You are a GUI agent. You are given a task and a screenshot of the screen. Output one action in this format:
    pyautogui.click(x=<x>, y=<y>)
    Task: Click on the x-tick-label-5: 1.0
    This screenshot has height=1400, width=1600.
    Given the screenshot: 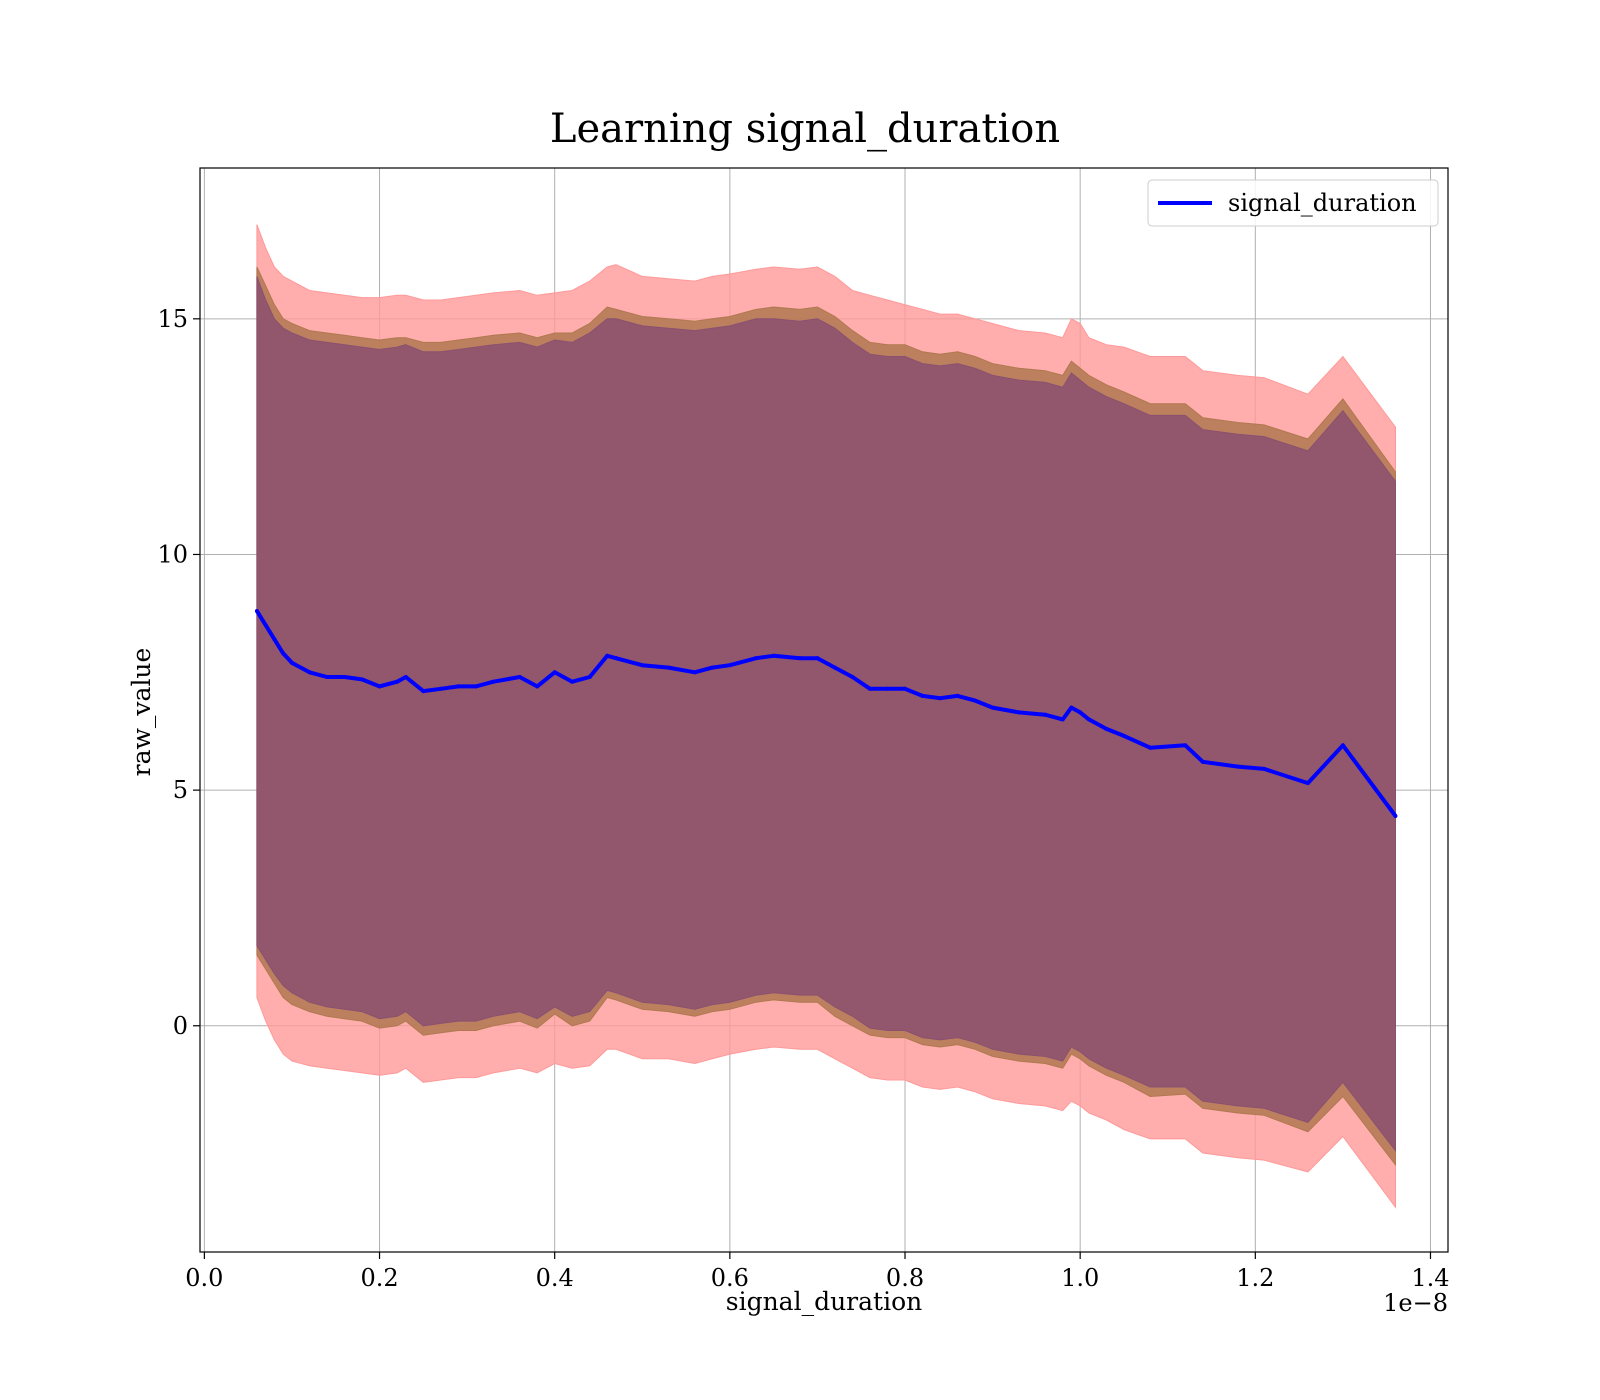 What is the action you would take?
    pyautogui.click(x=1080, y=1278)
    